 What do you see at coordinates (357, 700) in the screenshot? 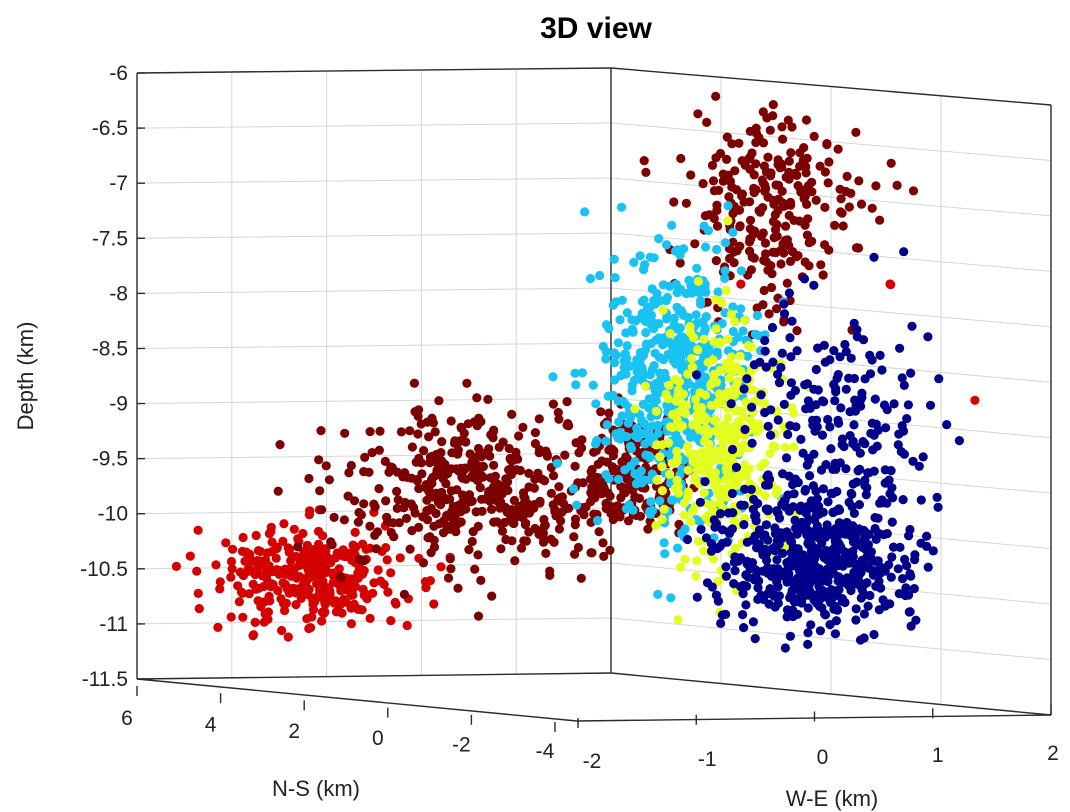
I see `axes-edge` at bounding box center [357, 700].